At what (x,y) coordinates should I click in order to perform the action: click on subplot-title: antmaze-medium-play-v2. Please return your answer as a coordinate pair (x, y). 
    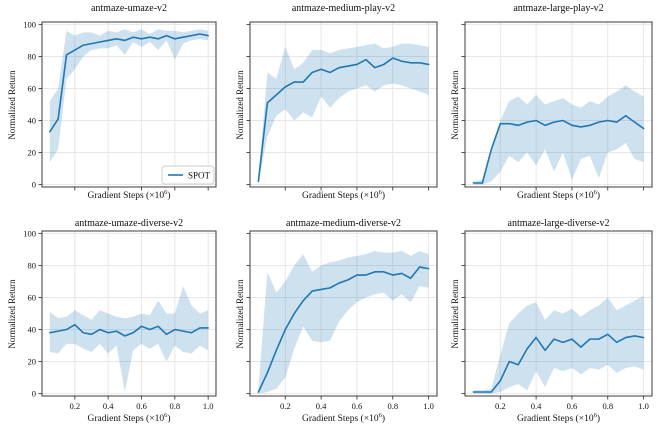
    Looking at the image, I should click on (343, 8).